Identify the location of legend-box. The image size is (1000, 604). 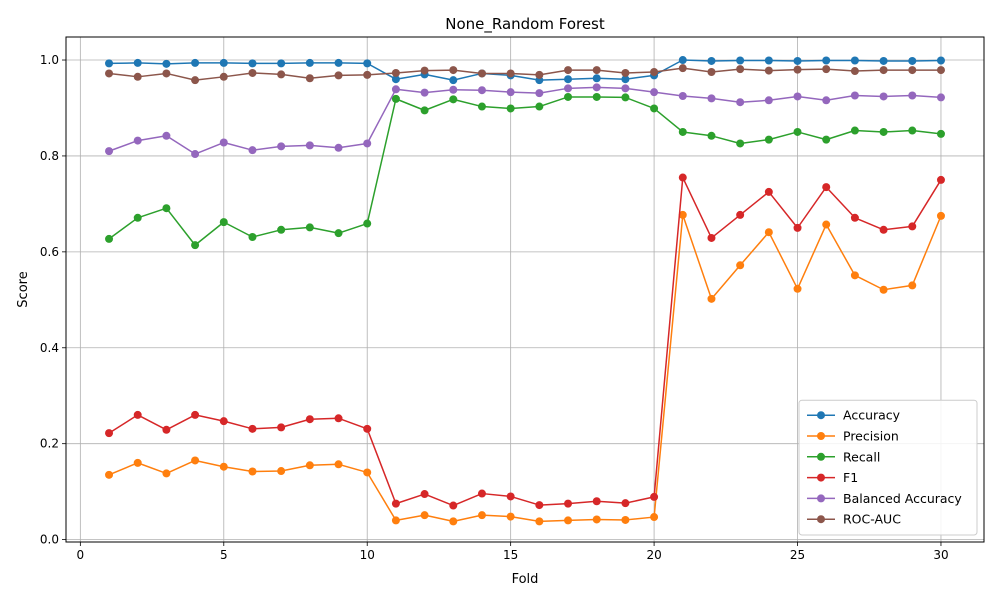
(888, 467).